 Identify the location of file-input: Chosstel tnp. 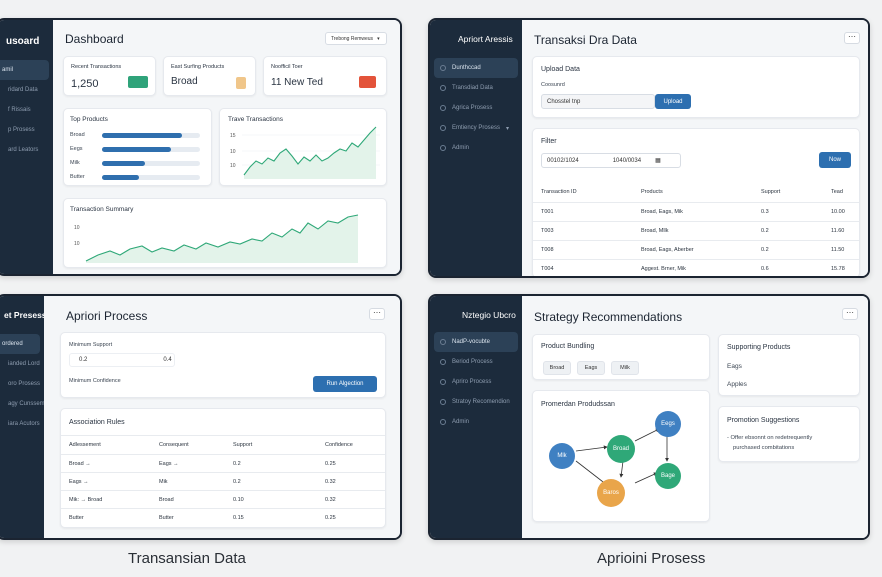
(598, 101).